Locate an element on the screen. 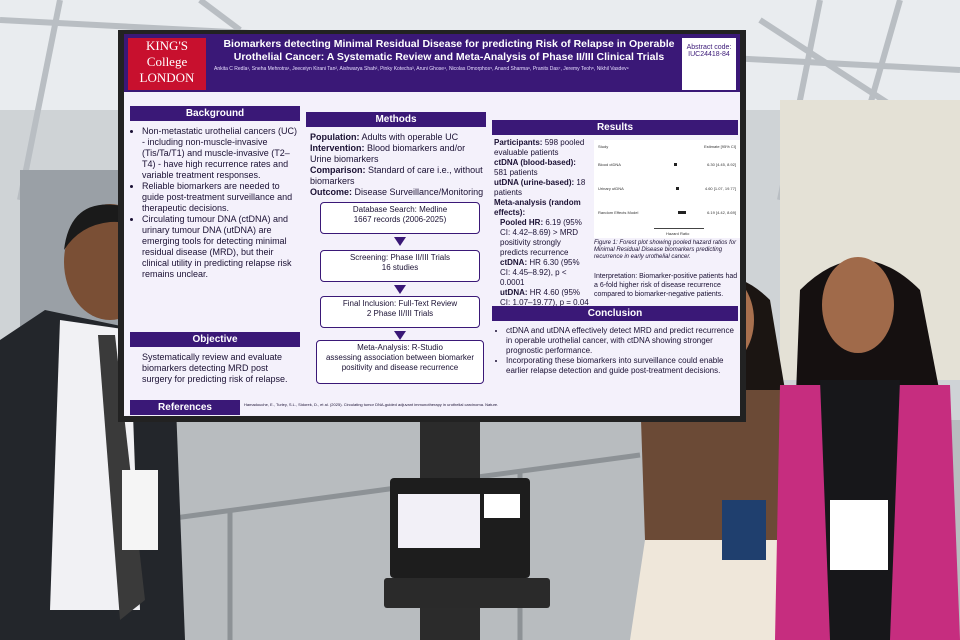 The height and width of the screenshot is (640, 960). forest-study: Urinary utDNA is located at coordinates (611, 188).